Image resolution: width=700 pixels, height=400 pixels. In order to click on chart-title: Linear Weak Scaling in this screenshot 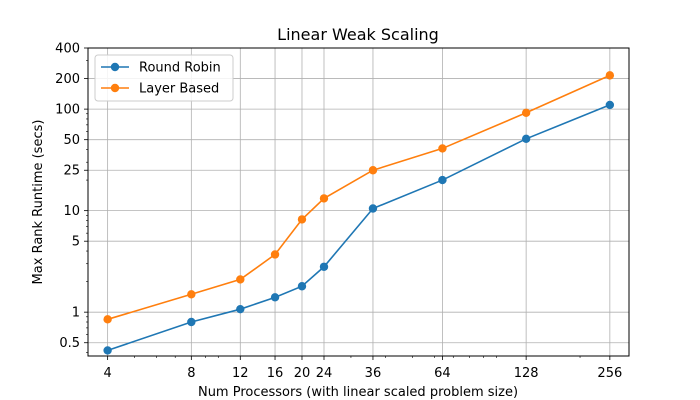, I will do `click(358, 34)`.